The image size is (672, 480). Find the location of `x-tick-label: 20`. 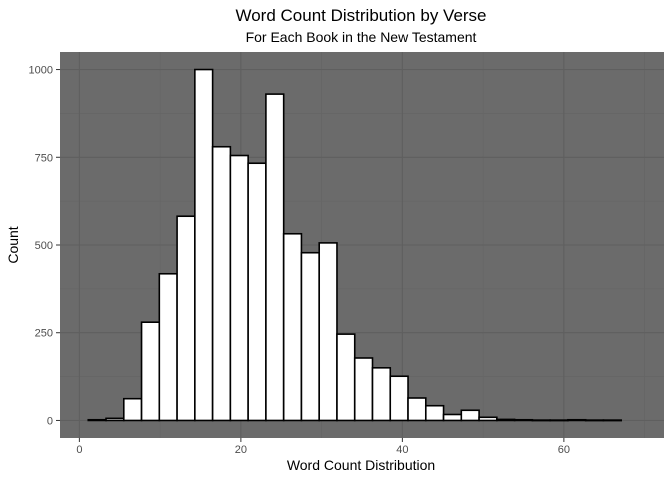

x-tick-label: 20 is located at coordinates (241, 450).